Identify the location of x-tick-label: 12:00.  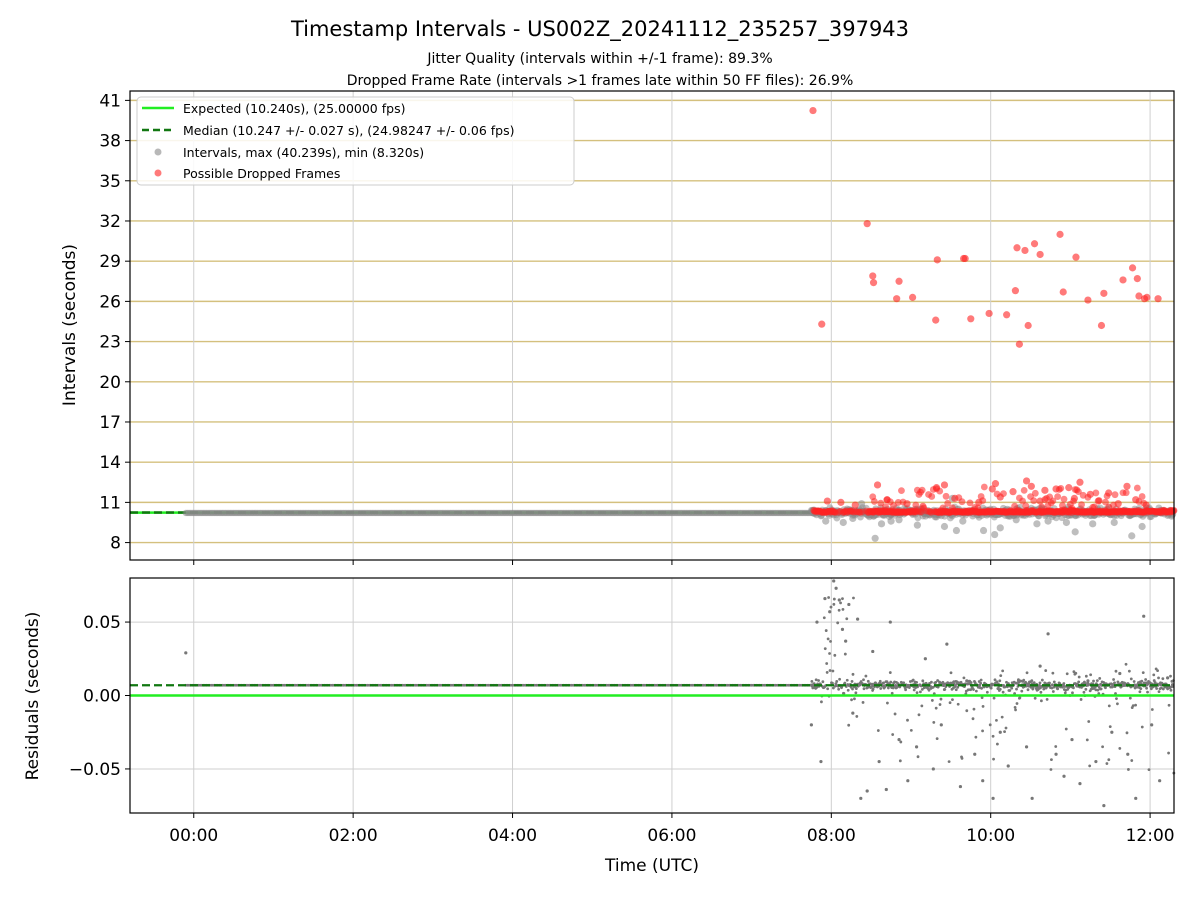
(1150, 836).